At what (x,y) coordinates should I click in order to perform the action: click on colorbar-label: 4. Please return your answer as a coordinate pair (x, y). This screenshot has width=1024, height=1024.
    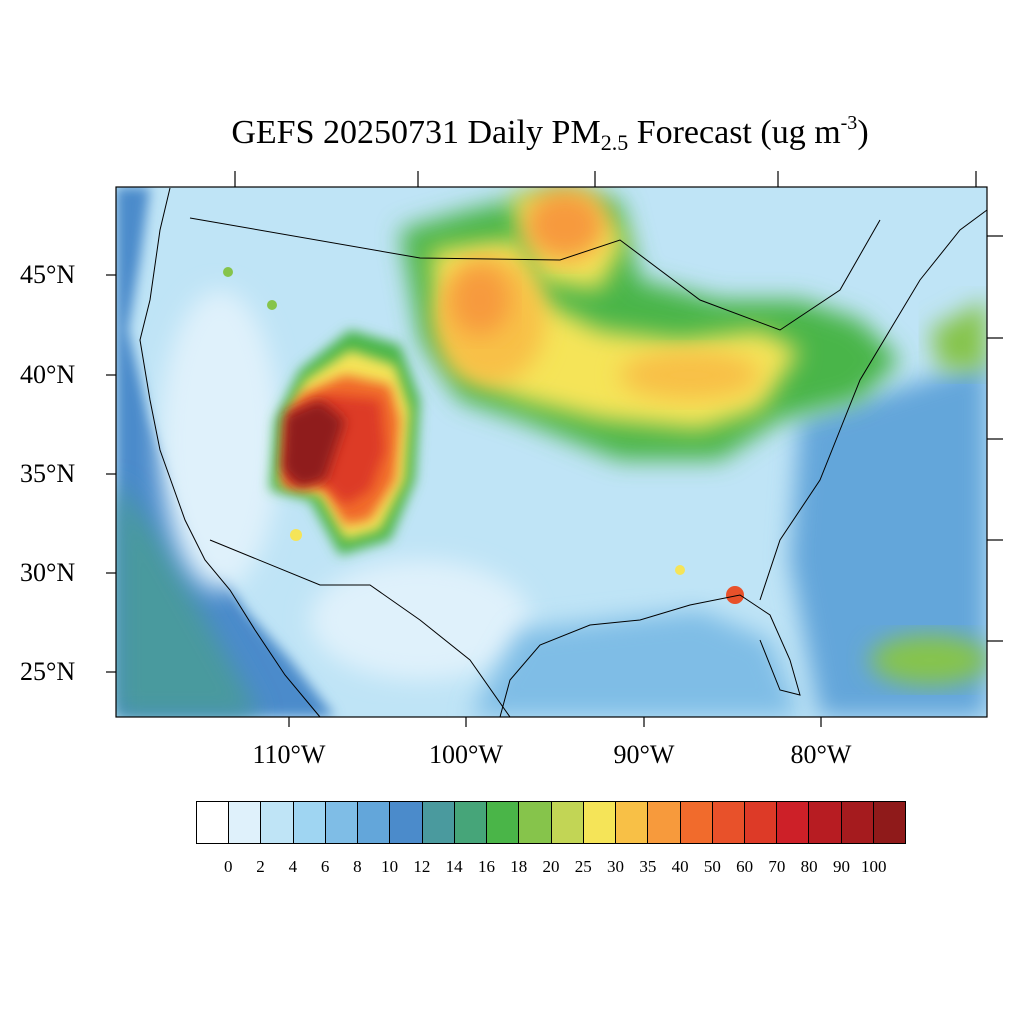
    Looking at the image, I should click on (293, 866).